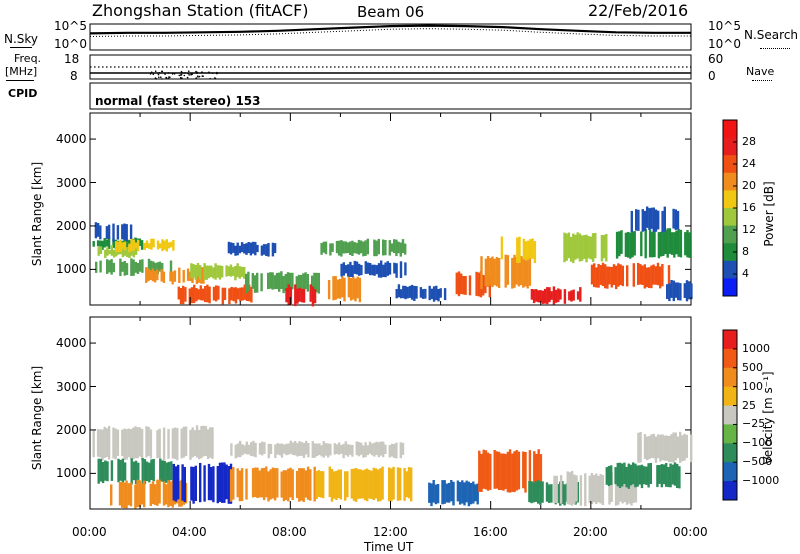 The height and width of the screenshot is (554, 800). I want to click on power-colorbar-tick-label: 12, so click(749, 229).